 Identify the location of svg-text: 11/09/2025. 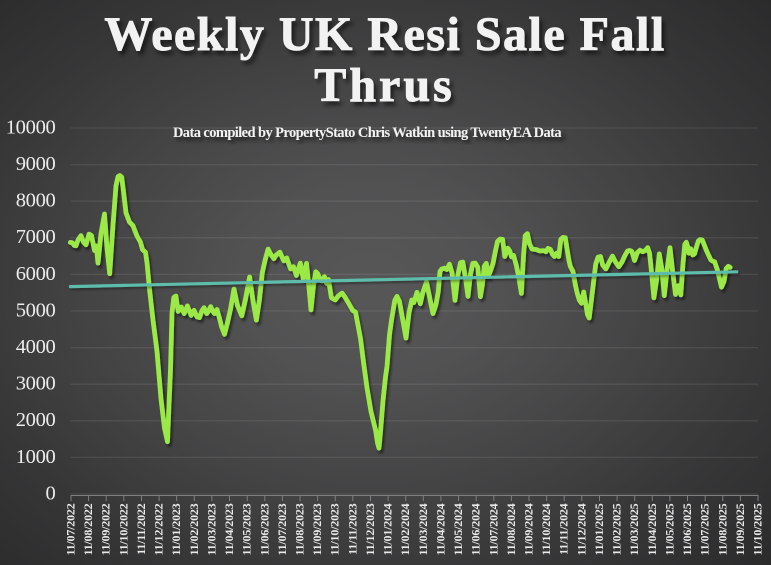
(740, 529).